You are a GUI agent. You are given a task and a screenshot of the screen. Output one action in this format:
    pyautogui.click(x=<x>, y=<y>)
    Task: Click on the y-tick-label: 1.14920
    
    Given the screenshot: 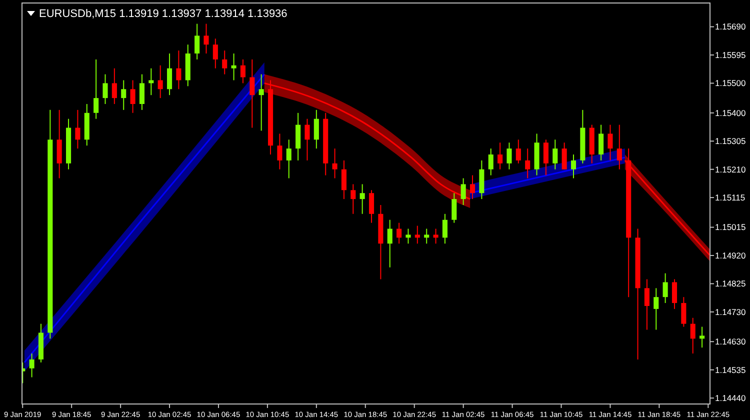 What is the action you would take?
    pyautogui.click(x=730, y=255)
    